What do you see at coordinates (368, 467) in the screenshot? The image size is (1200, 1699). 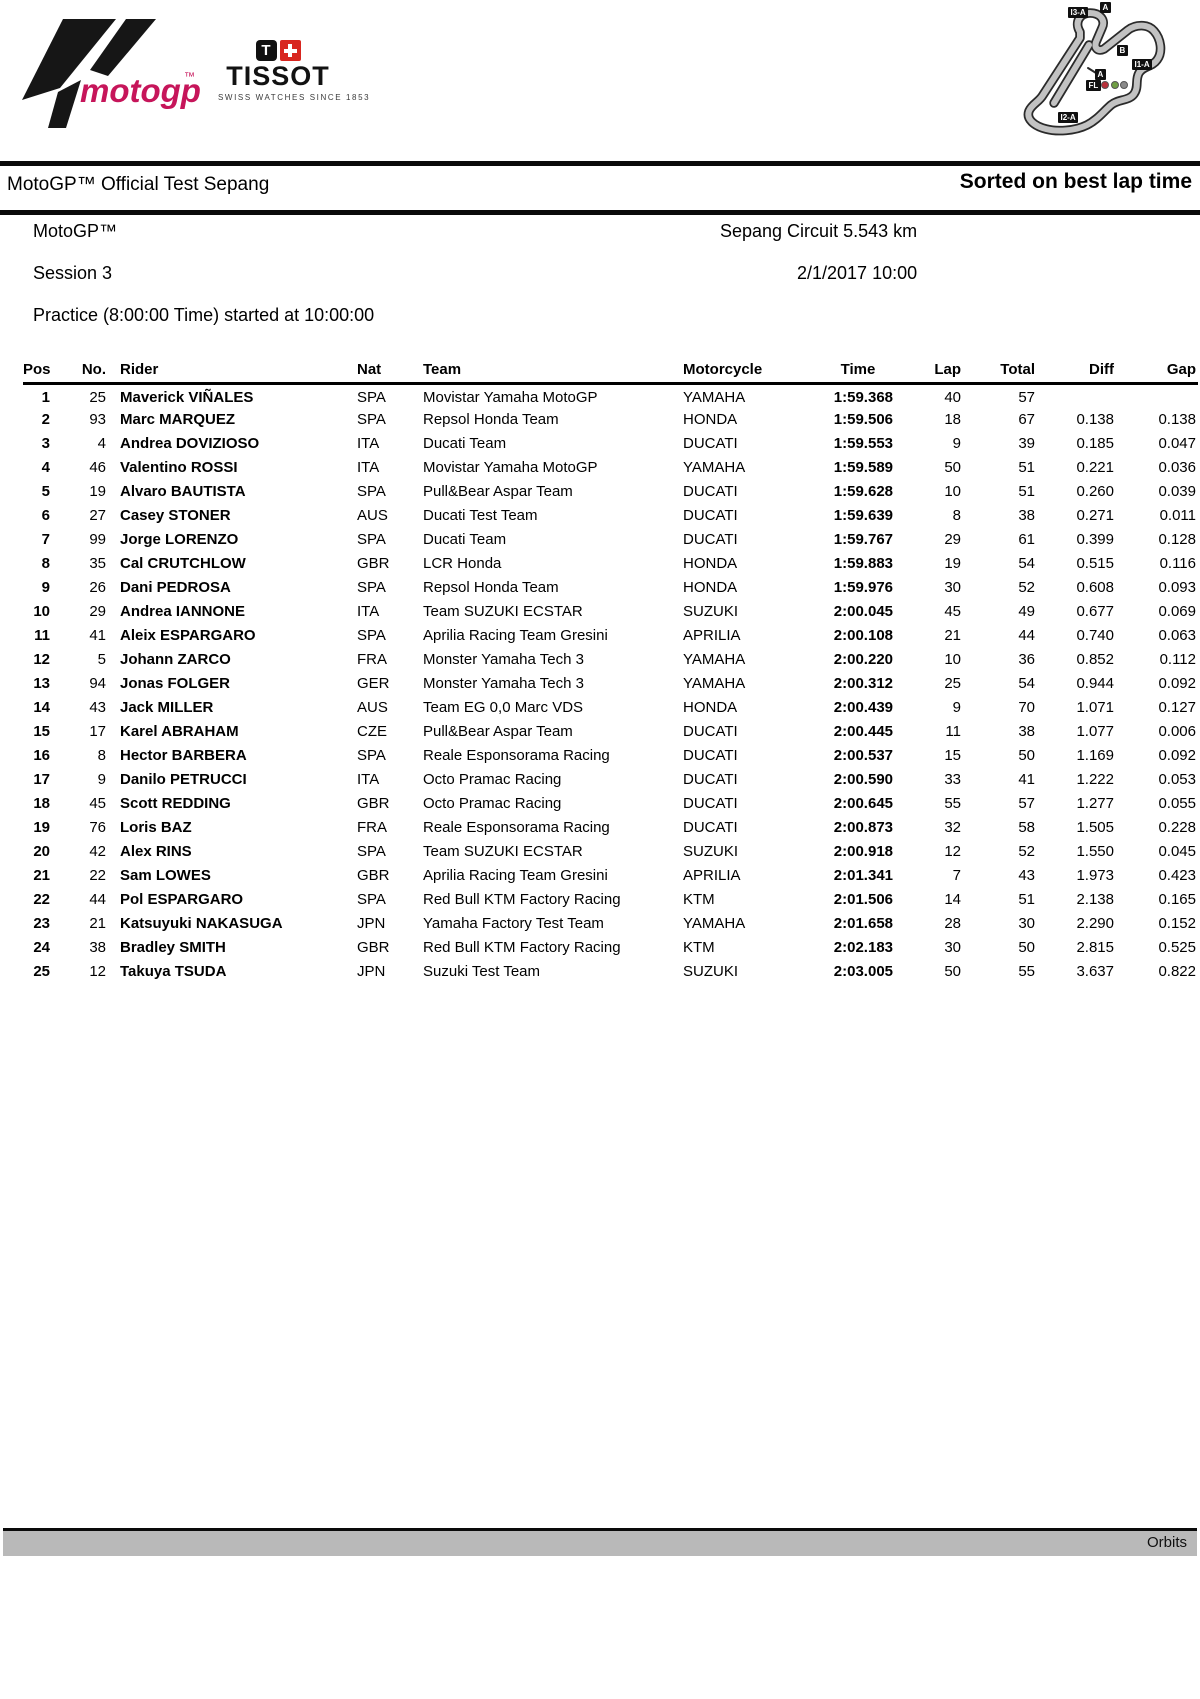 I see `cell-nat: ITA` at bounding box center [368, 467].